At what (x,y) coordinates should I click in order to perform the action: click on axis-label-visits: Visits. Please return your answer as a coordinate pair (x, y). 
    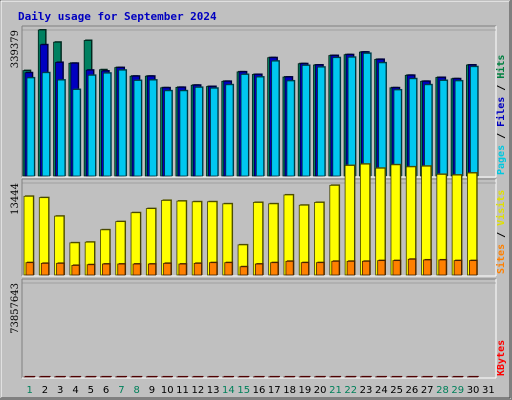
    Looking at the image, I should click on (501, 208).